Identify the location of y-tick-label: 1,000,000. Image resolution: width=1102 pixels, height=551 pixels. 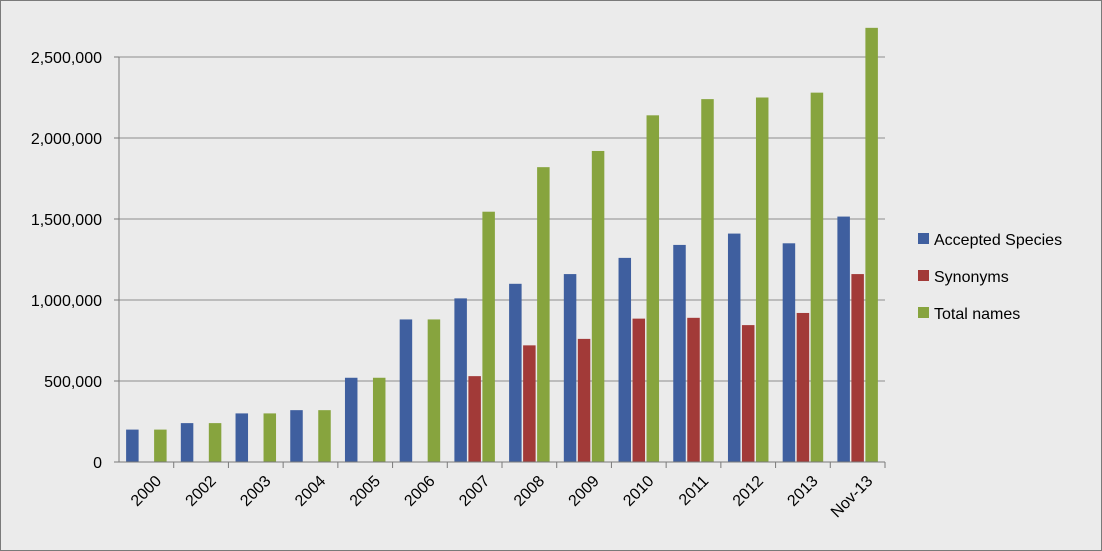
(66, 301).